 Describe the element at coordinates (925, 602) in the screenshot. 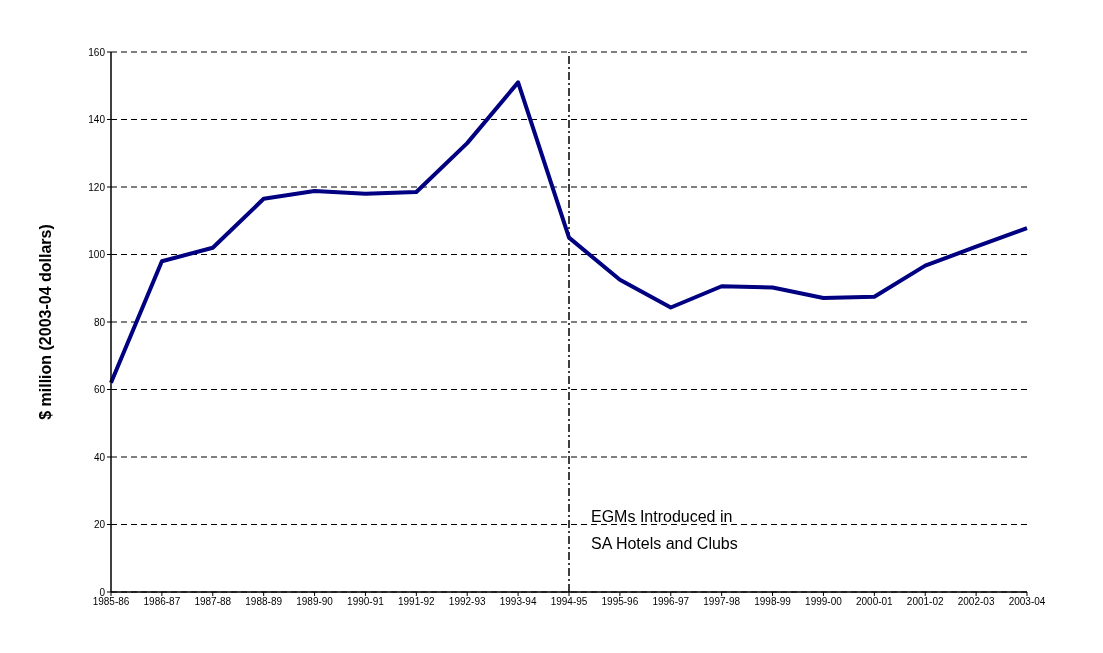

I see `x-tick-label: 2001-02` at that location.